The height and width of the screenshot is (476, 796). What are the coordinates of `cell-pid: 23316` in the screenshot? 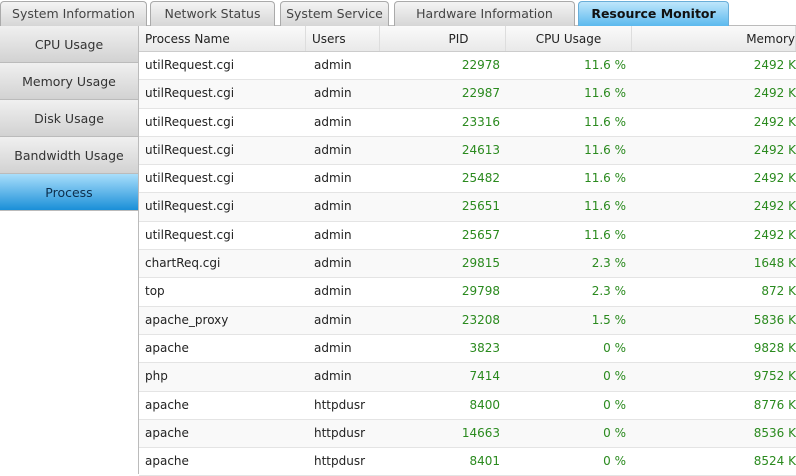 It's located at (480, 121).